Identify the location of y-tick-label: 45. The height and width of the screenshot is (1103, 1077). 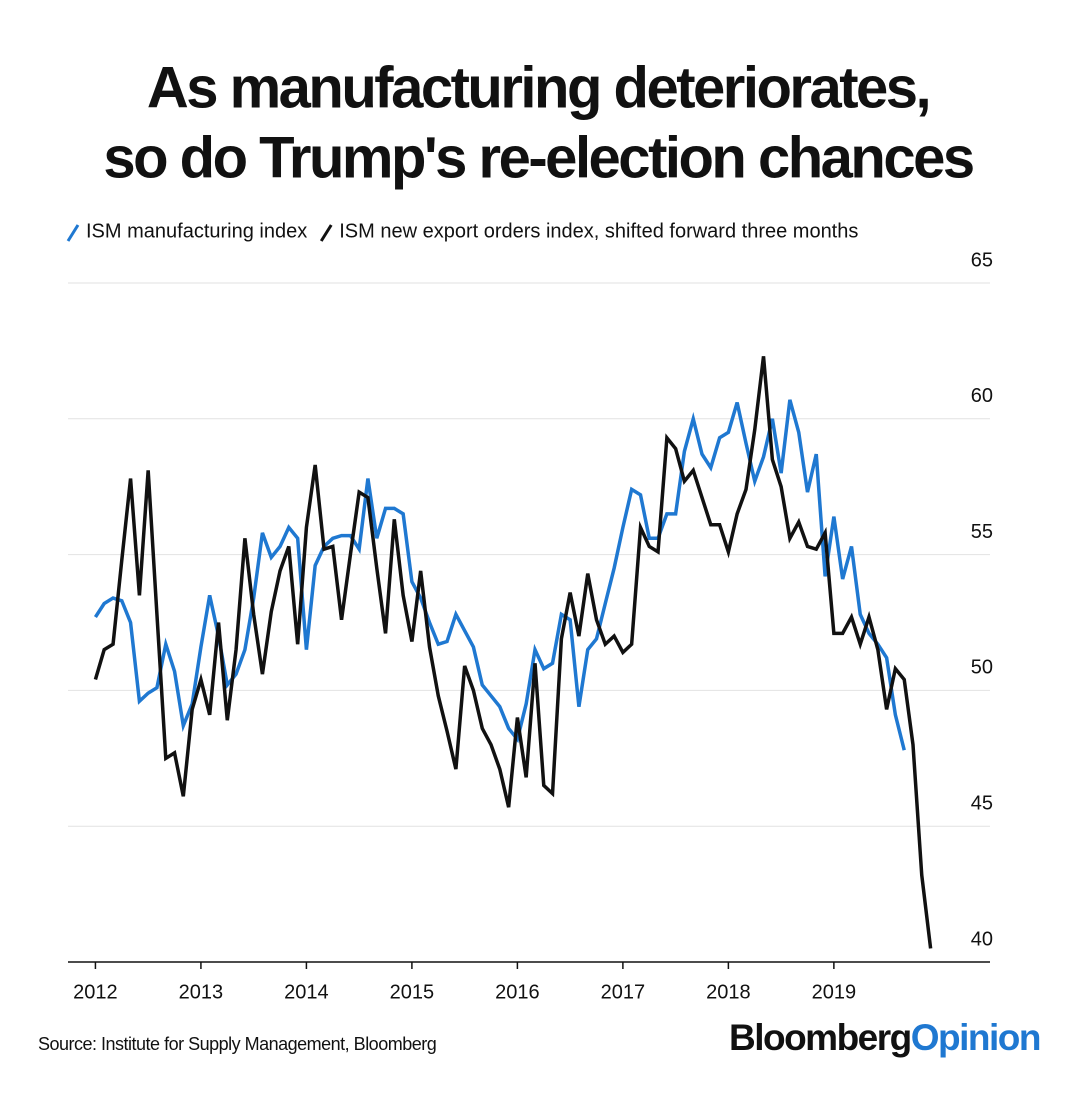
(982, 803).